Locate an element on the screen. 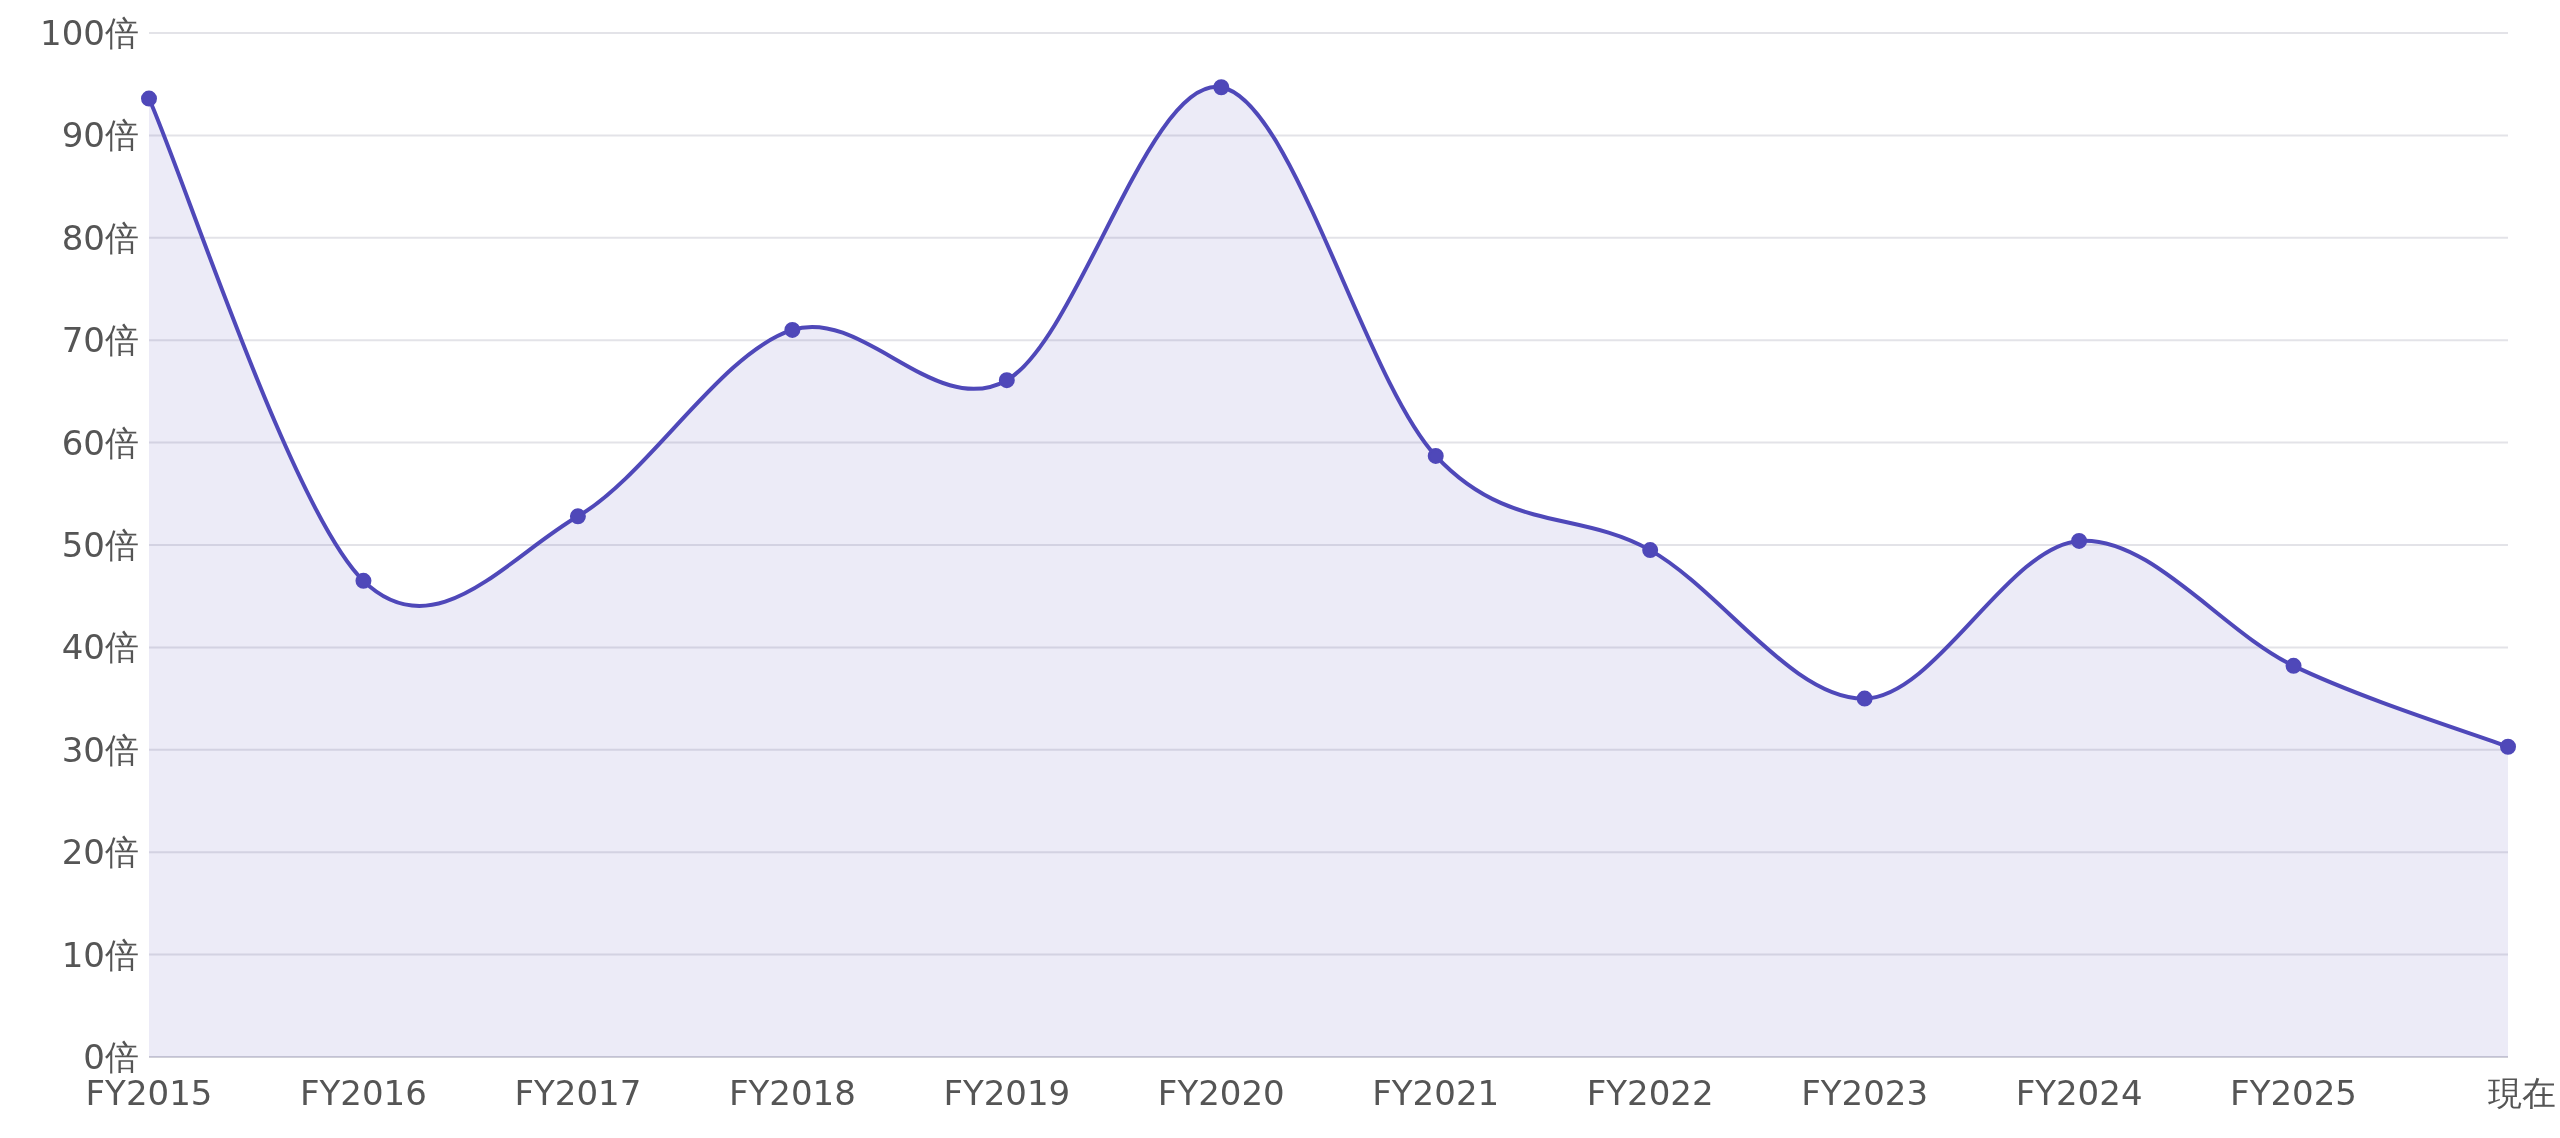 This screenshot has height=1138, width=2560. y-tick-label: 100倍 is located at coordinates (89, 33).